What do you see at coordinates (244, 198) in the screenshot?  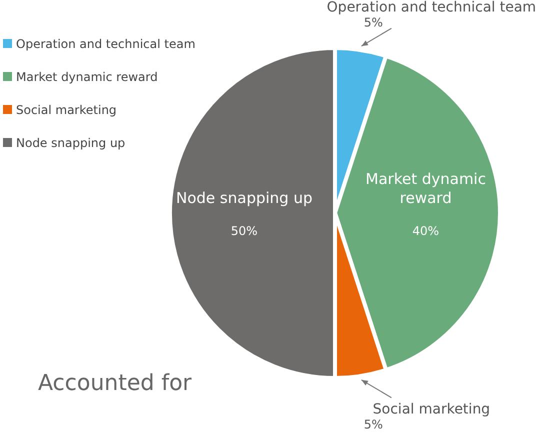 I see `slice-label: Node snapping up` at bounding box center [244, 198].